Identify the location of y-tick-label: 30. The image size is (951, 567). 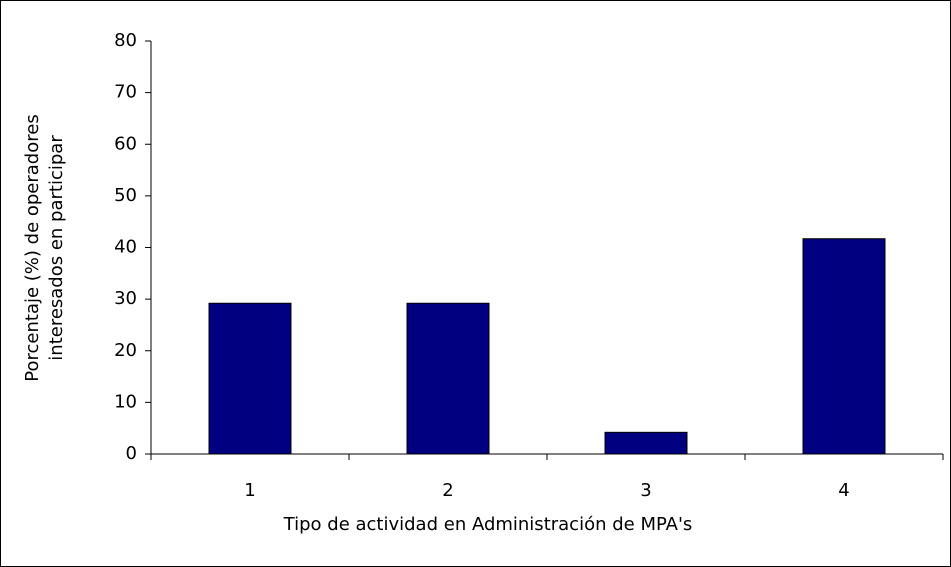
(125, 298).